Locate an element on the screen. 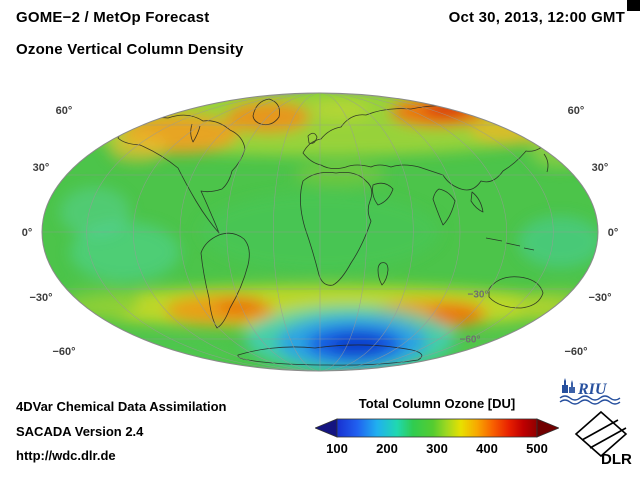  credit-url: http://wdc.dlr.de is located at coordinates (66, 455).